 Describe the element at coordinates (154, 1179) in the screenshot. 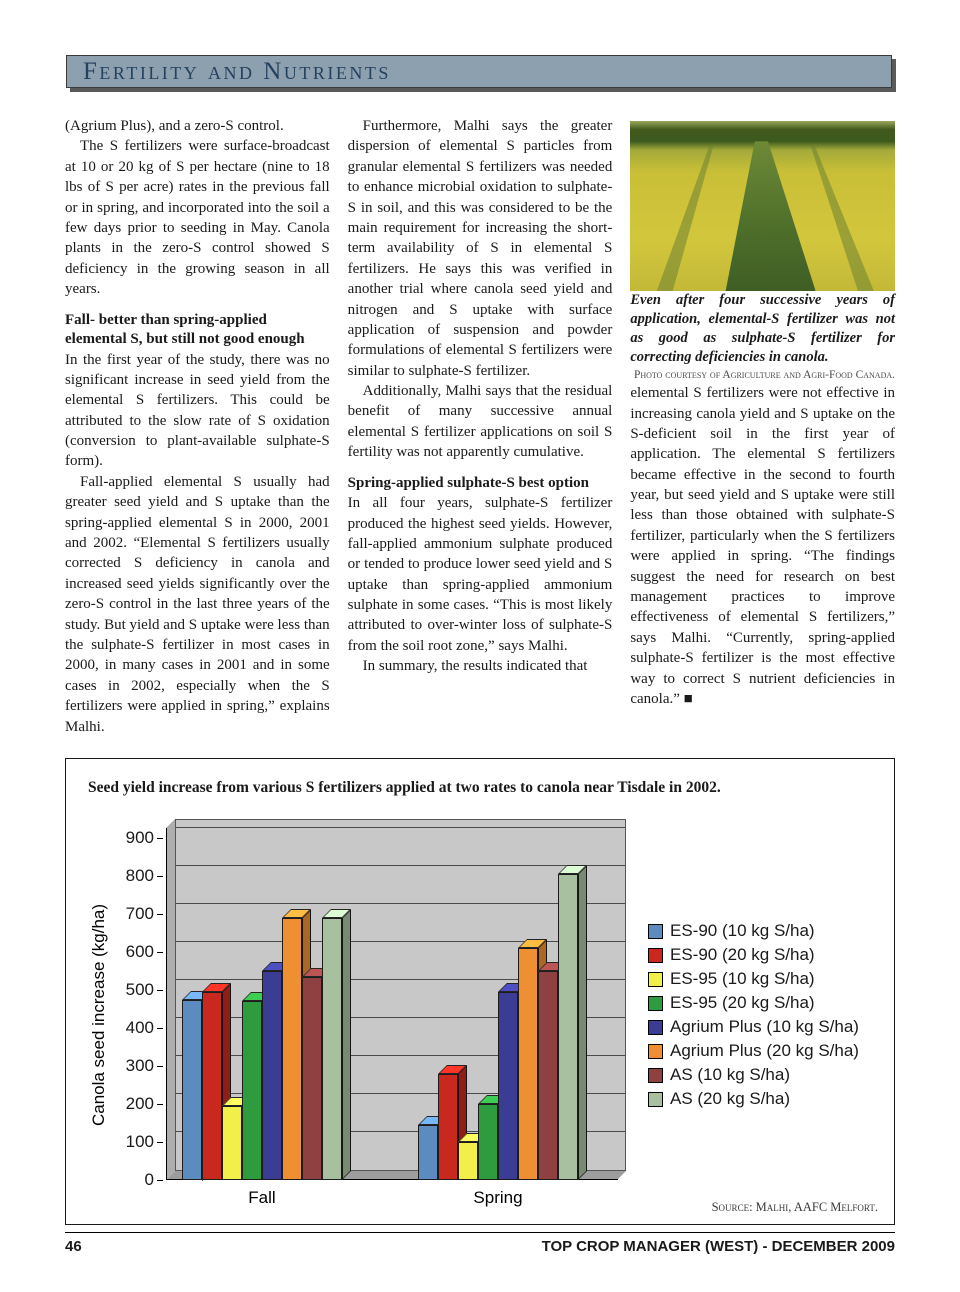

I see `y-tick-label: 0` at that location.